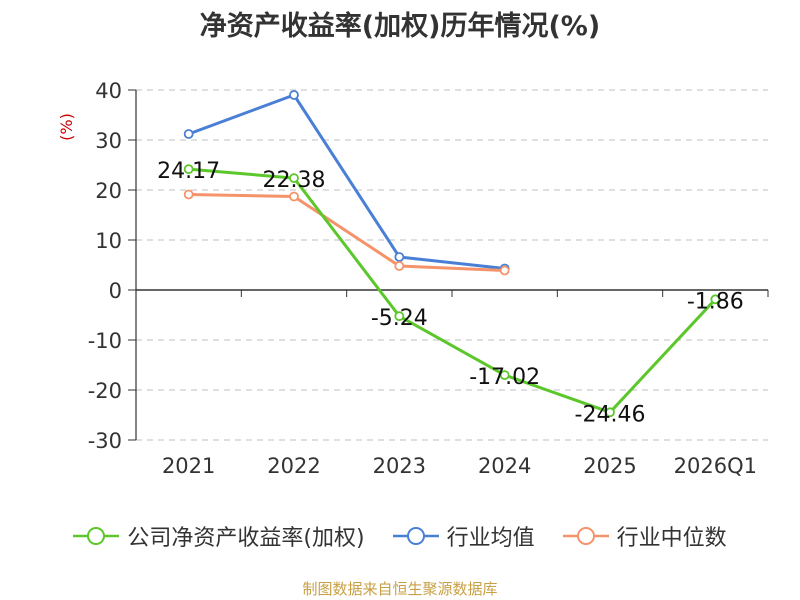  I want to click on data-label: -5.24, so click(399, 318).